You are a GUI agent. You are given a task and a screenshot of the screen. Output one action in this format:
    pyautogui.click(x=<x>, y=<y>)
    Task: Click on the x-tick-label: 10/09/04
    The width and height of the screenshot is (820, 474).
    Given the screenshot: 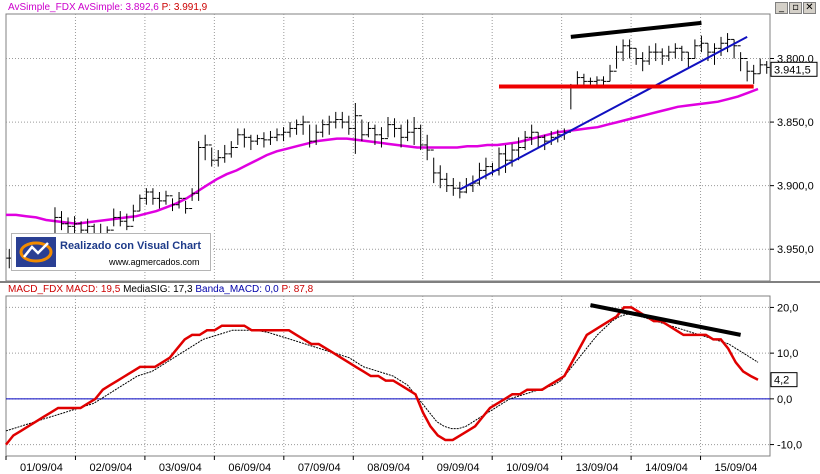 What is the action you would take?
    pyautogui.click(x=527, y=468)
    